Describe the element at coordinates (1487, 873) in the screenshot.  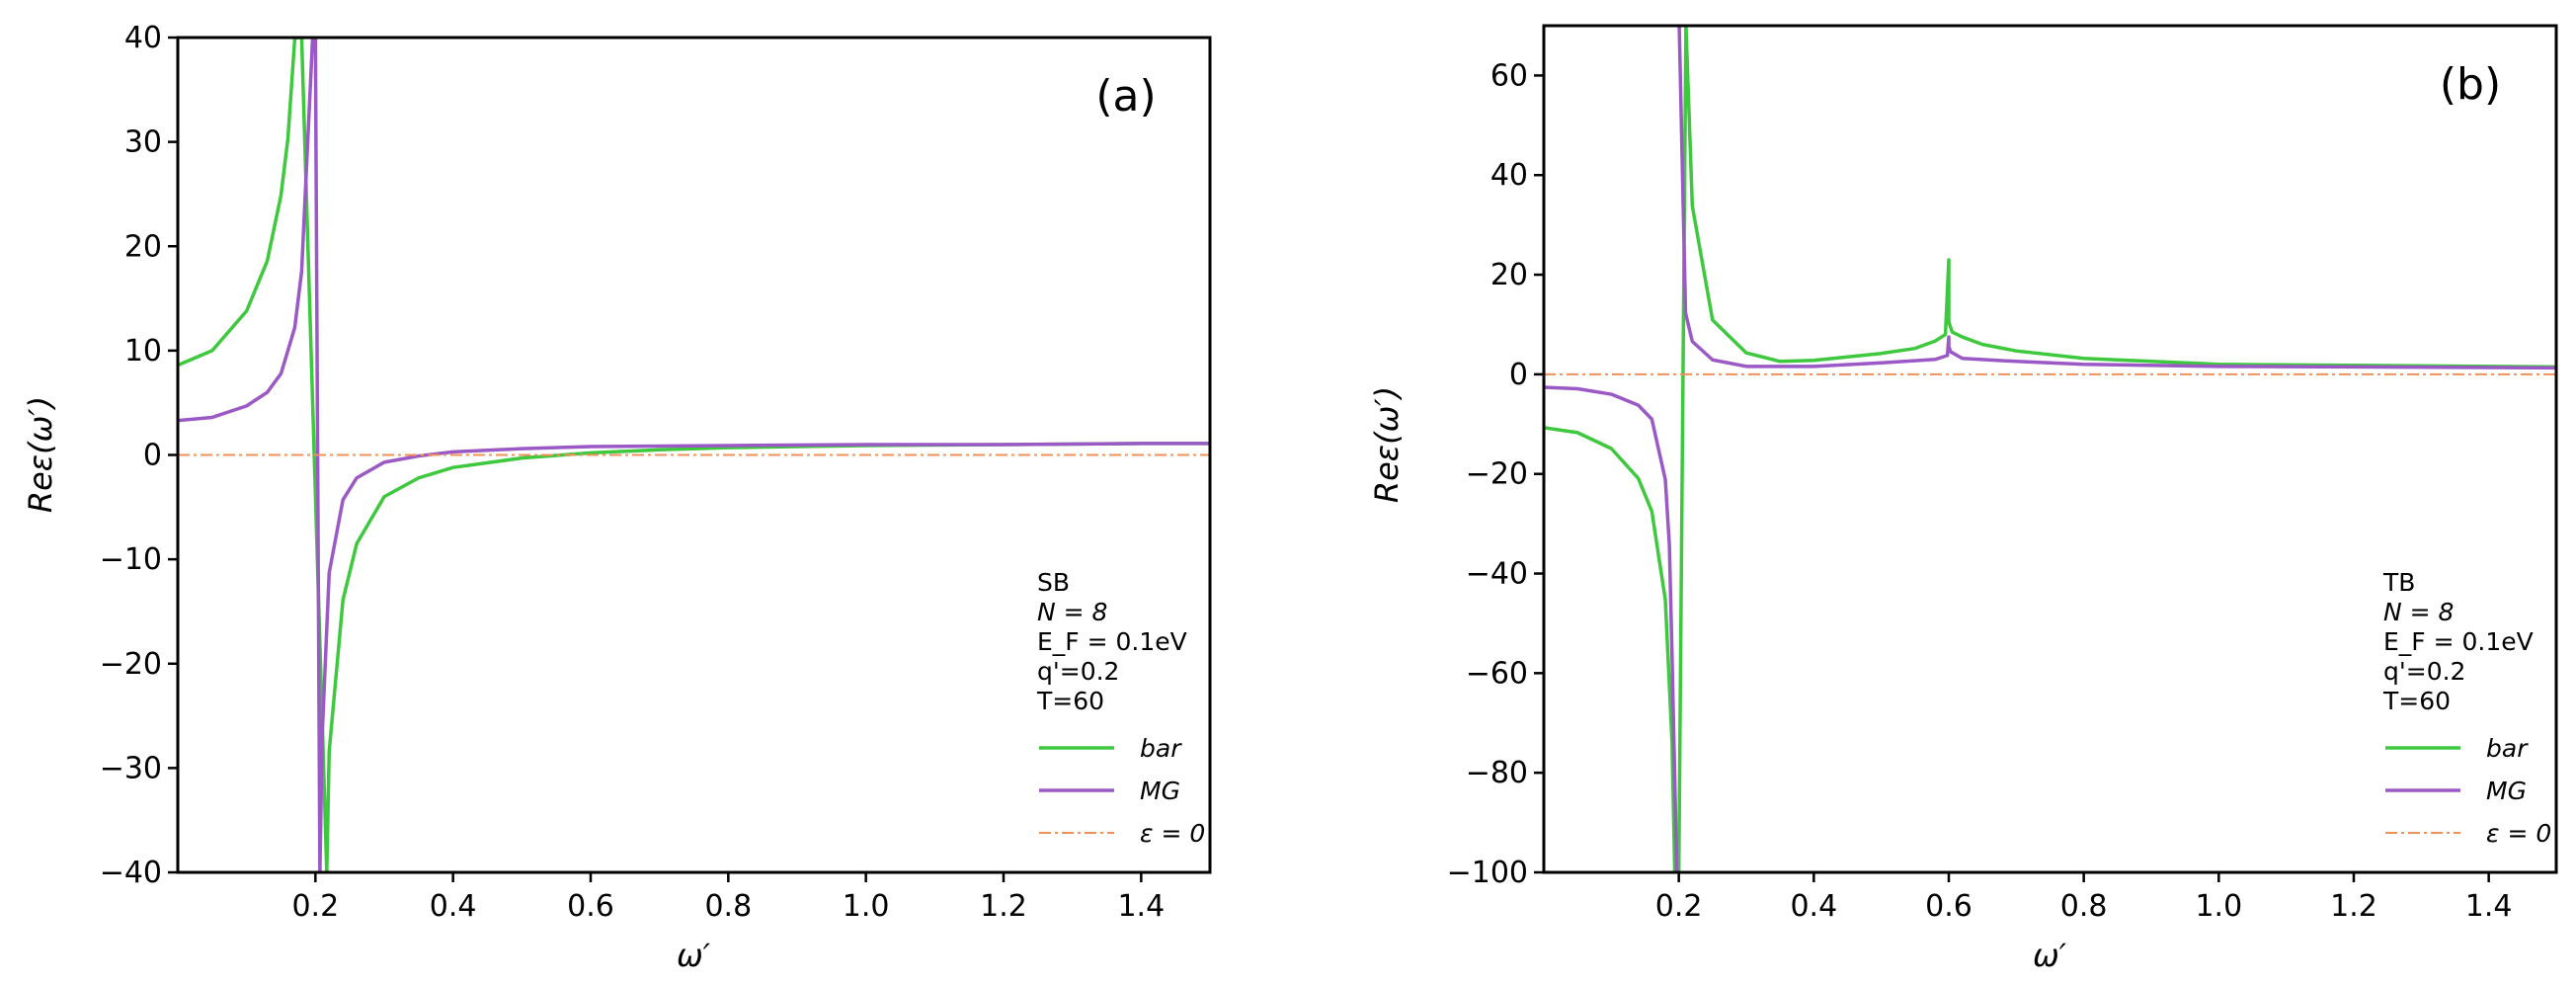
I see `y-tick-label: −100` at that location.